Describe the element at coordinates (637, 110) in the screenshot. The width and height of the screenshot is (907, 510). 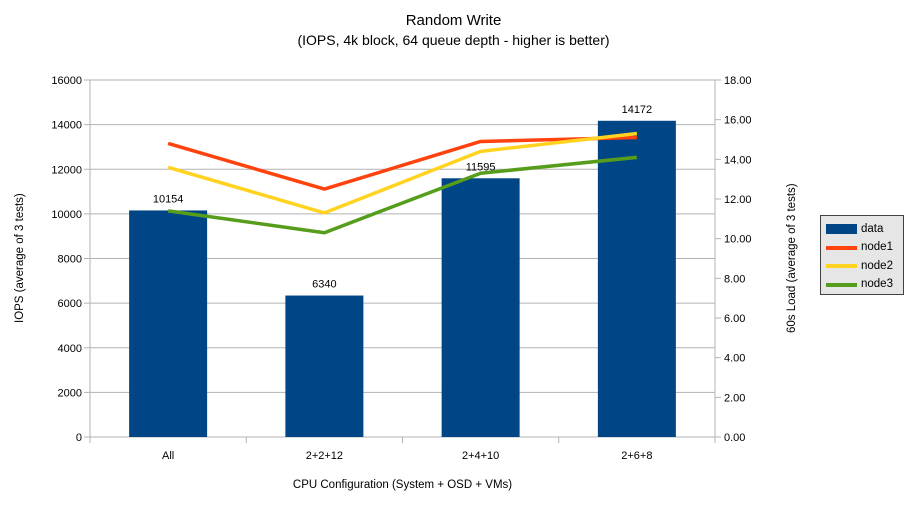
I see `bar-value-label: 14172` at that location.